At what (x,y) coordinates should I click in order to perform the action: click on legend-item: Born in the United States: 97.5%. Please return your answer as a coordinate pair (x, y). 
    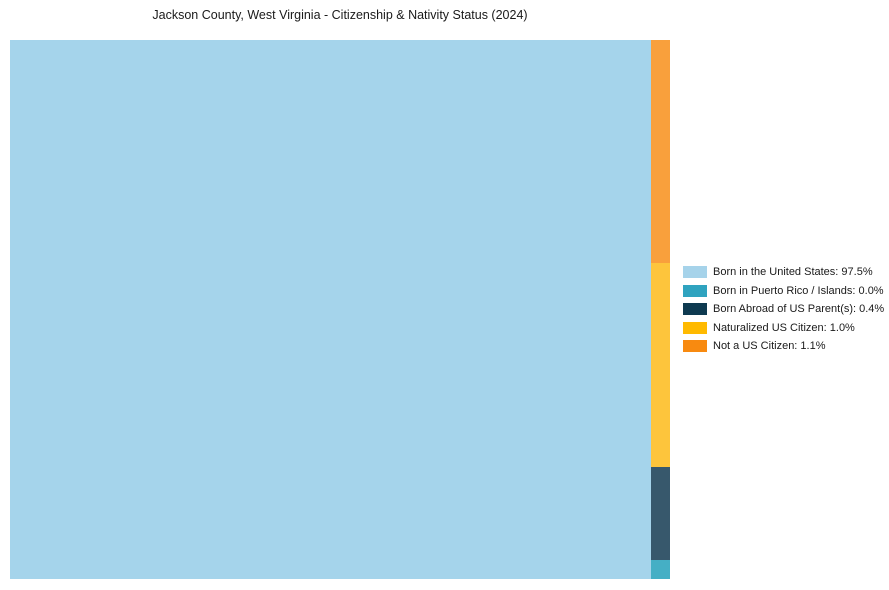
    Looking at the image, I should click on (783, 272).